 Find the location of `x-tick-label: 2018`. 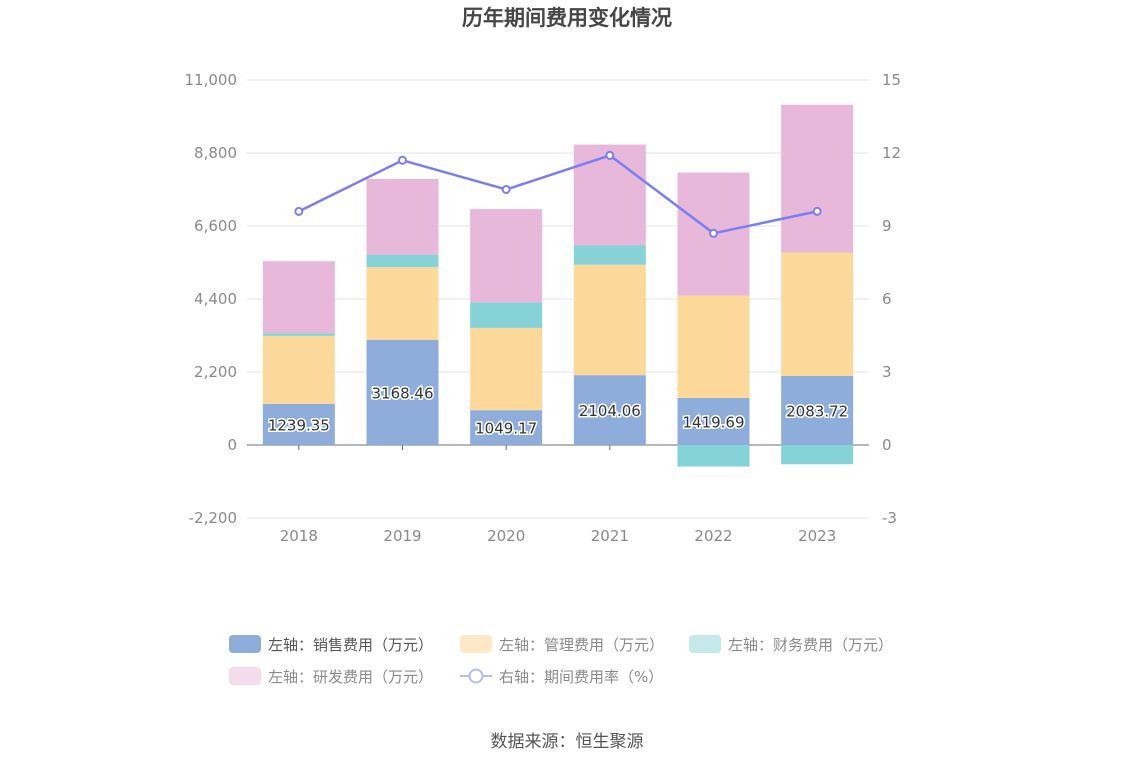

x-tick-label: 2018 is located at coordinates (299, 536).